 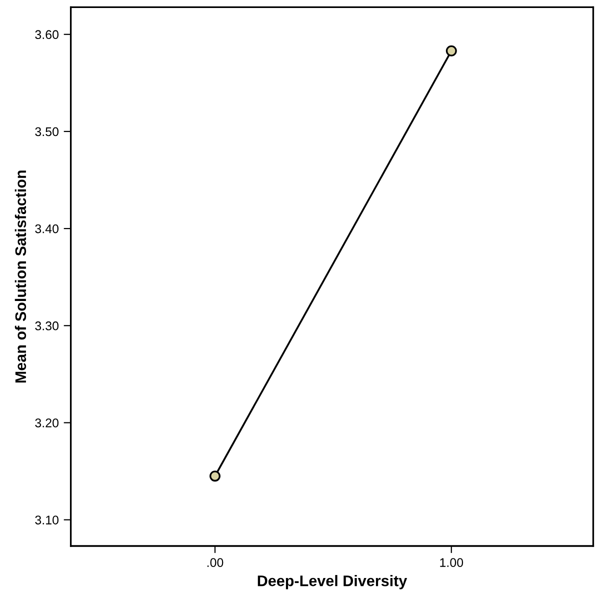 What do you see at coordinates (47, 423) in the screenshot?
I see `y-tick-label: 3.20` at bounding box center [47, 423].